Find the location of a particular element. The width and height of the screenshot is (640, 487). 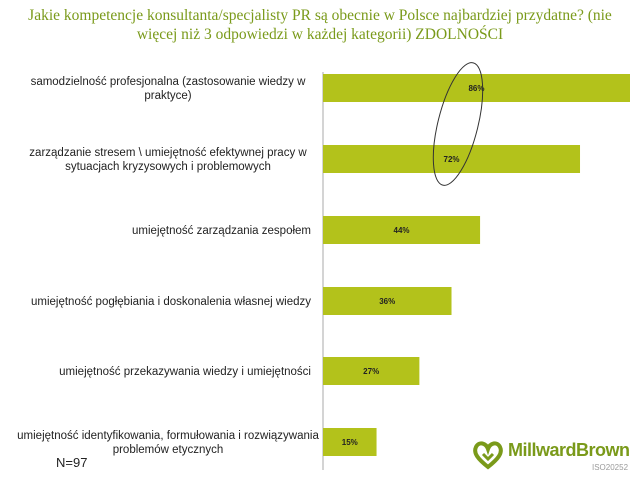

value-label: 72% is located at coordinates (452, 159).